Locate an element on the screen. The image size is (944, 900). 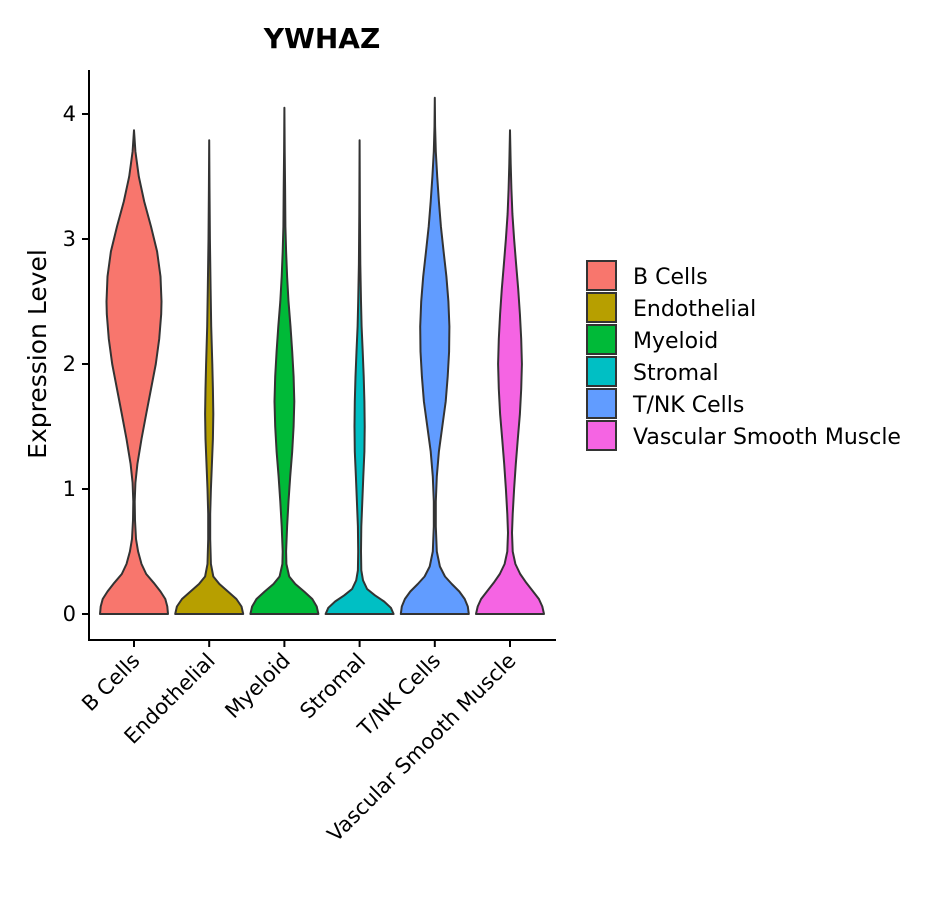
violin-myeloid is located at coordinates (284, 360).